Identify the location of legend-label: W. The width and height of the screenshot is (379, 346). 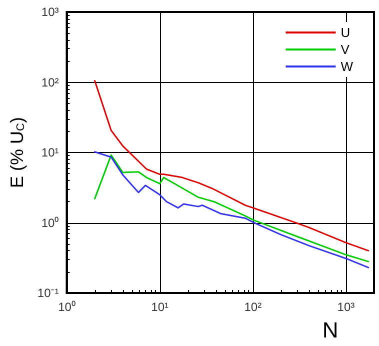
(347, 66).